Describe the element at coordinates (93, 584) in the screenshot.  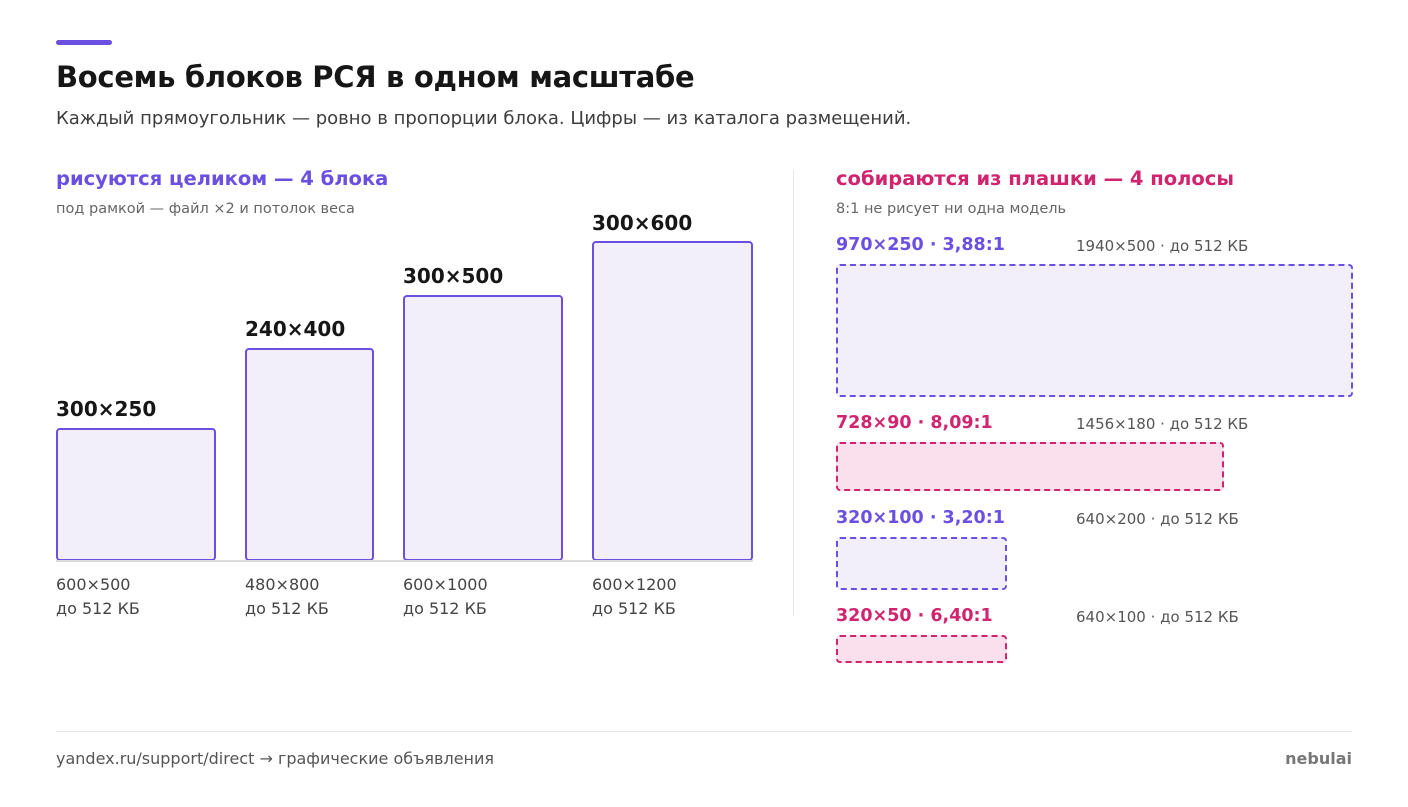
I see `block-file-300x250: 600×500` at that location.